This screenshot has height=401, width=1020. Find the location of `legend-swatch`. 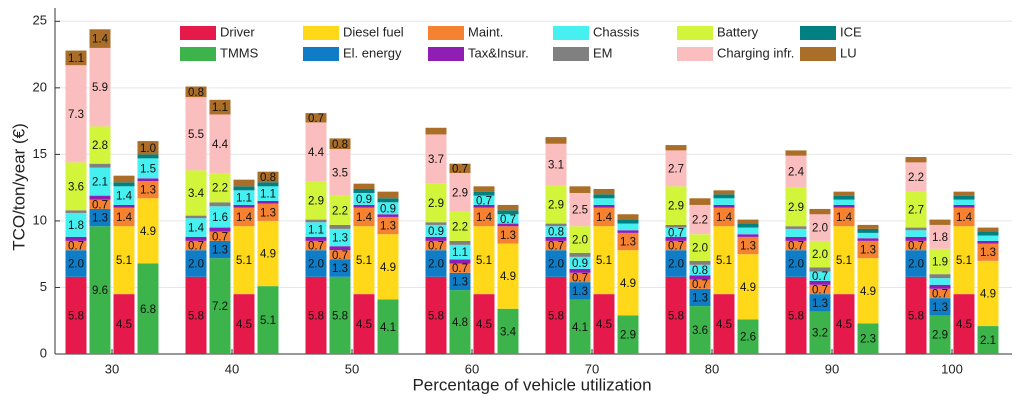

legend-swatch is located at coordinates (321, 33).